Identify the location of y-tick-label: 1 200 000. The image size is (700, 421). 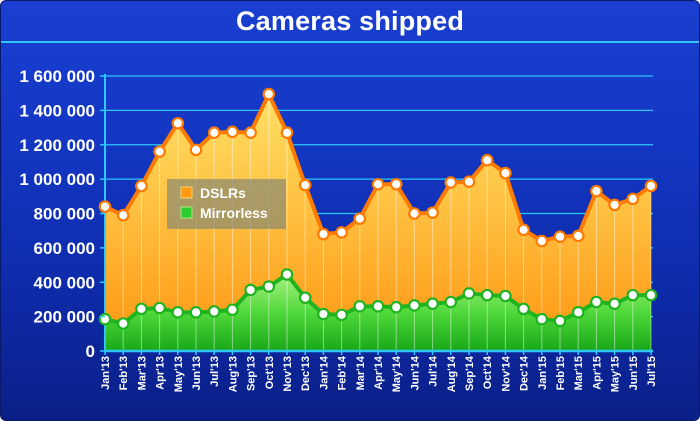
(57, 145).